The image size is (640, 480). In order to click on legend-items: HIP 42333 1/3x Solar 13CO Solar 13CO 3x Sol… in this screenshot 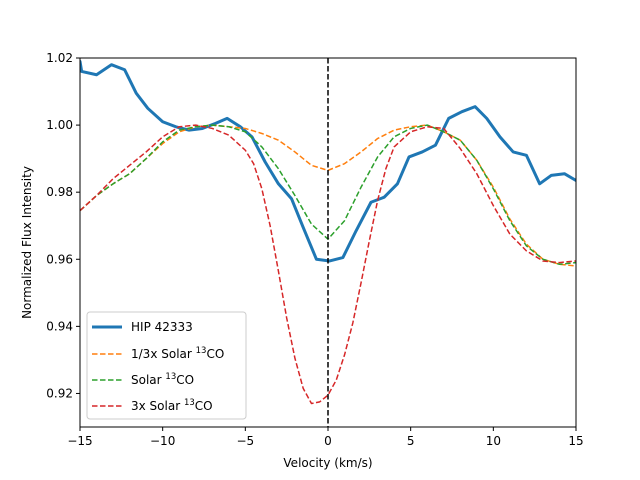, I will do `click(158, 366)`.